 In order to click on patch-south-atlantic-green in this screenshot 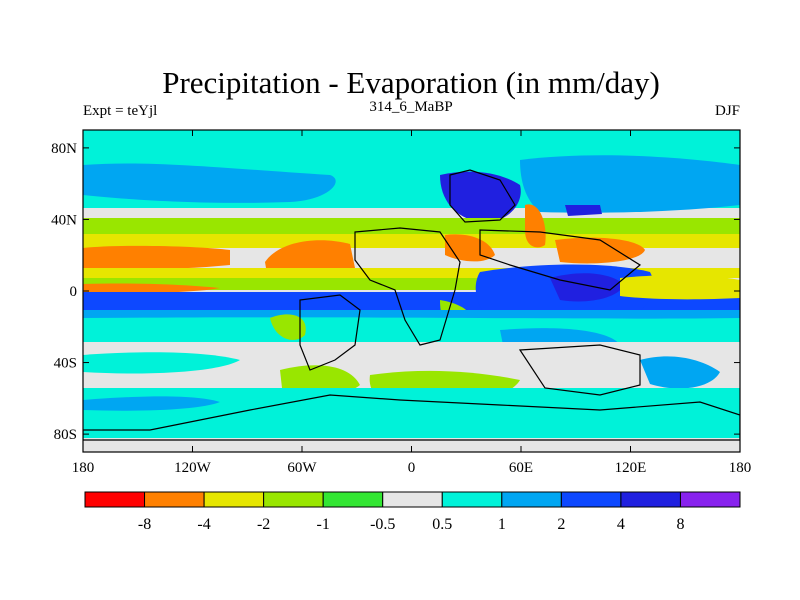, I will do `click(320, 380)`.